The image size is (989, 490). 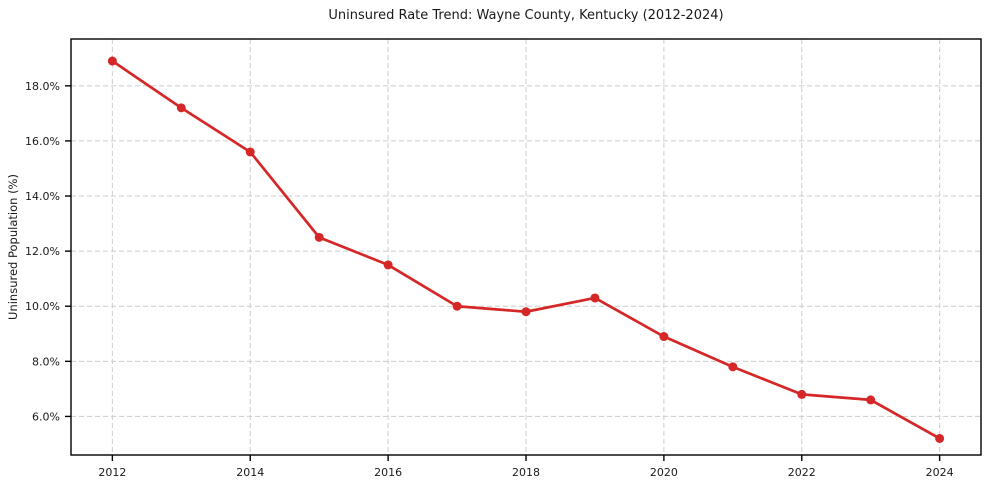 I want to click on data-point-2018, so click(x=526, y=312).